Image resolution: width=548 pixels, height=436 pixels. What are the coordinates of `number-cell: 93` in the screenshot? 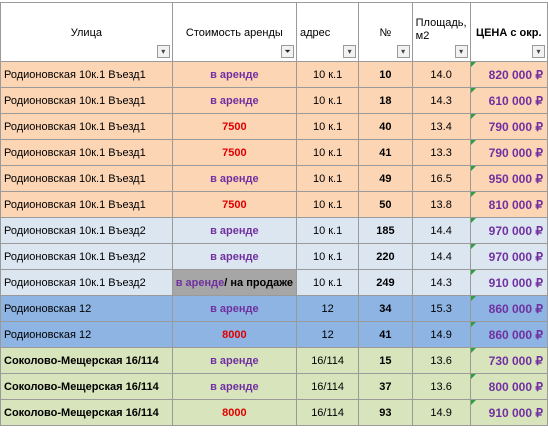 It's located at (385, 412).